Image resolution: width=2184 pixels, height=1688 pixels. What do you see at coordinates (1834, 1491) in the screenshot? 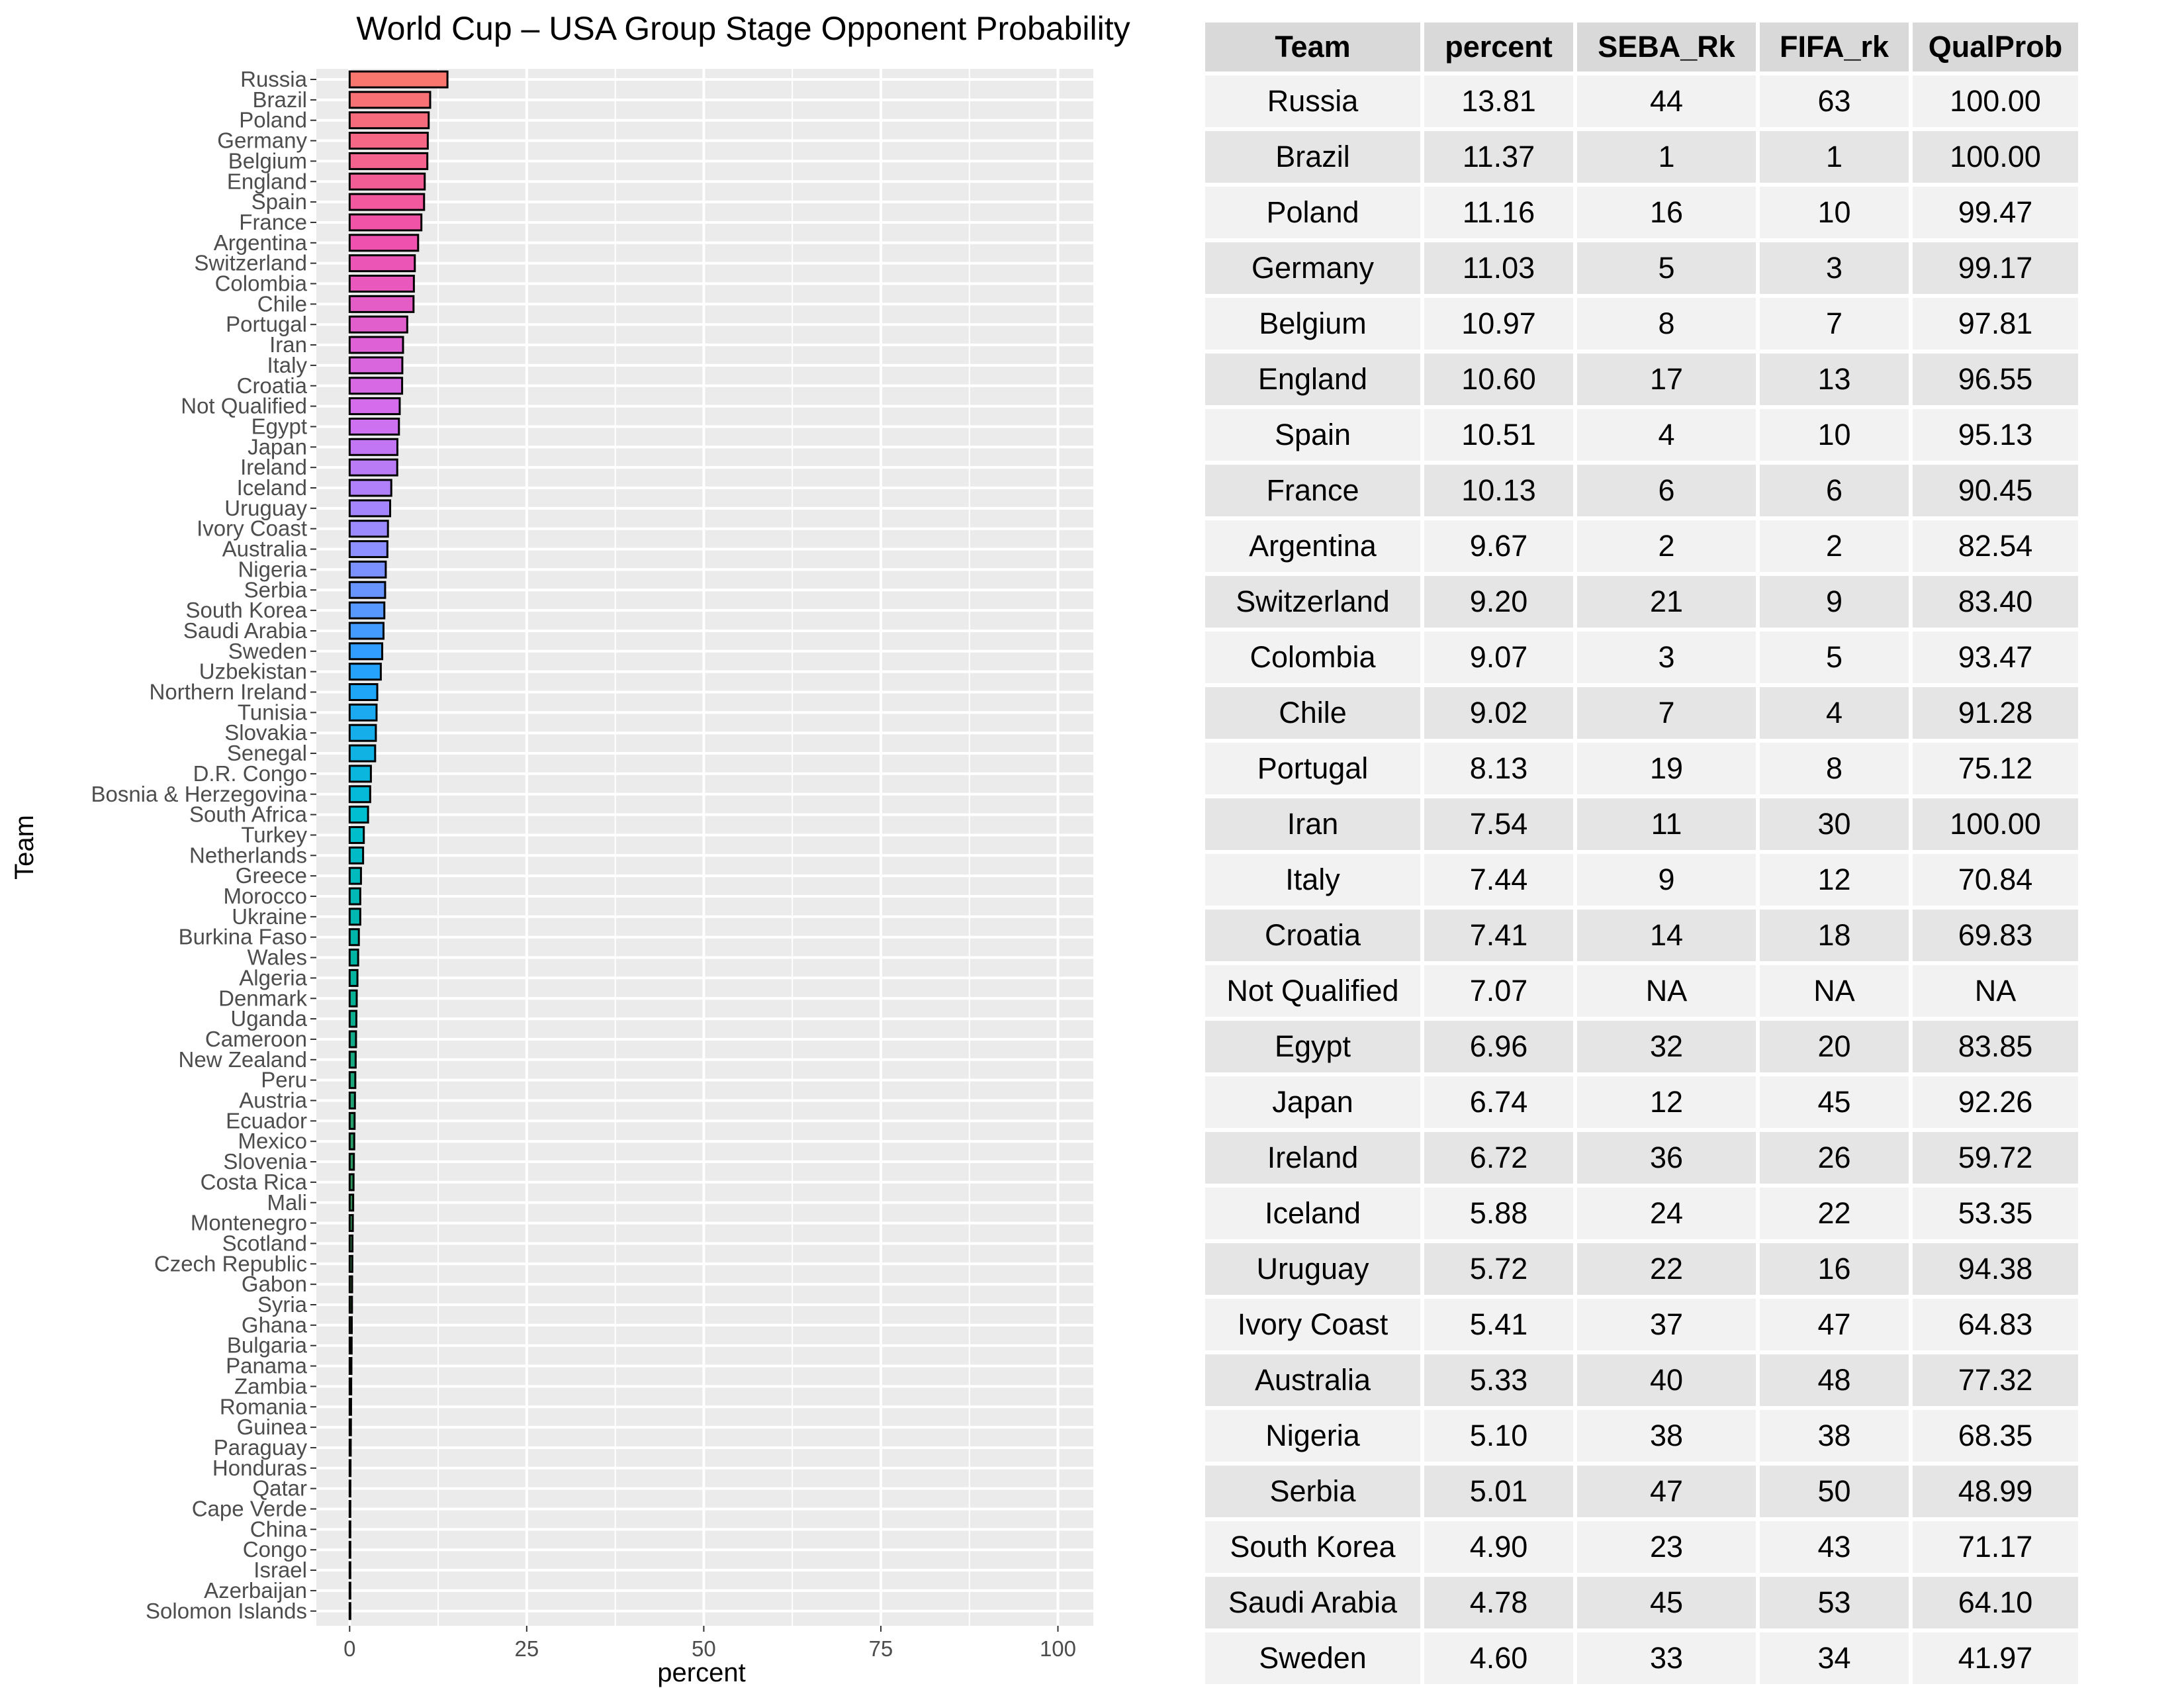
I see `table-cell: 50` at bounding box center [1834, 1491].